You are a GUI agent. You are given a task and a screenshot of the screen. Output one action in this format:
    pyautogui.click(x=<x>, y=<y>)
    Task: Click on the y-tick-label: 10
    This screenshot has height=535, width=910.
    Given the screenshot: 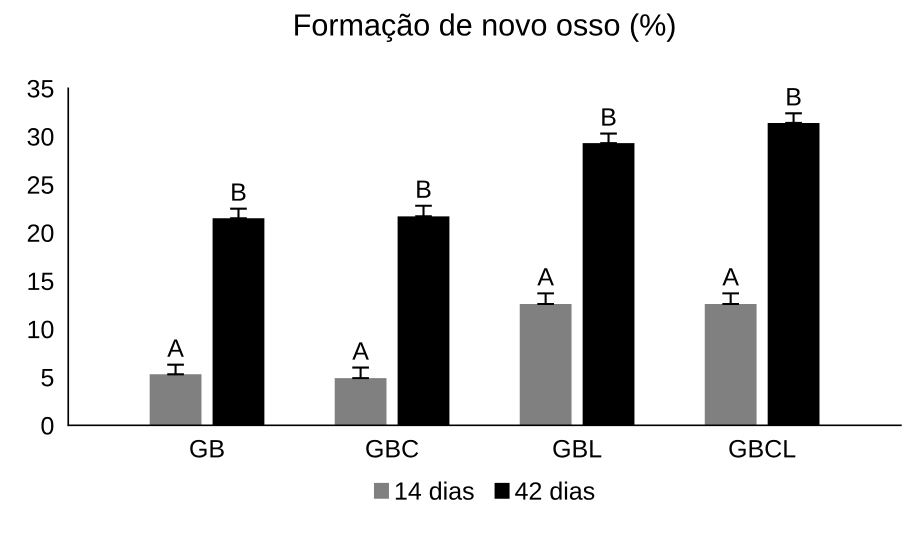 What is the action you would take?
    pyautogui.click(x=41, y=329)
    